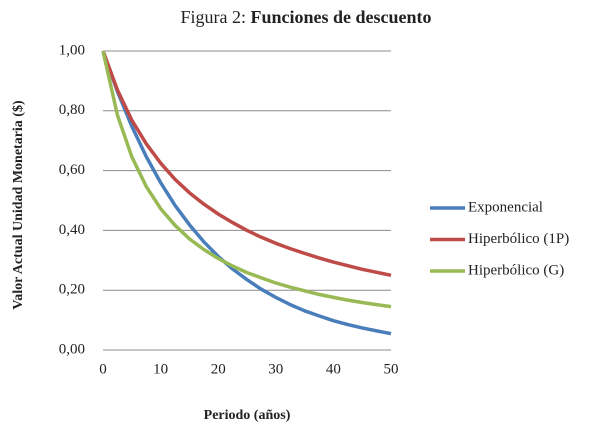  What do you see at coordinates (72, 290) in the screenshot?
I see `y-tick-label: 0,20` at bounding box center [72, 290].